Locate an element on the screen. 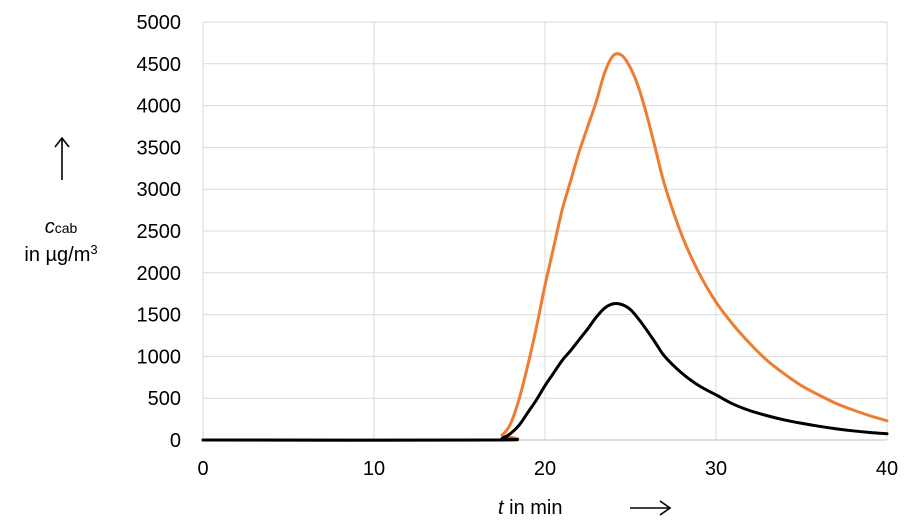 This screenshot has height=524, width=905. y-axis-unit-exponent: 3 is located at coordinates (94, 249).